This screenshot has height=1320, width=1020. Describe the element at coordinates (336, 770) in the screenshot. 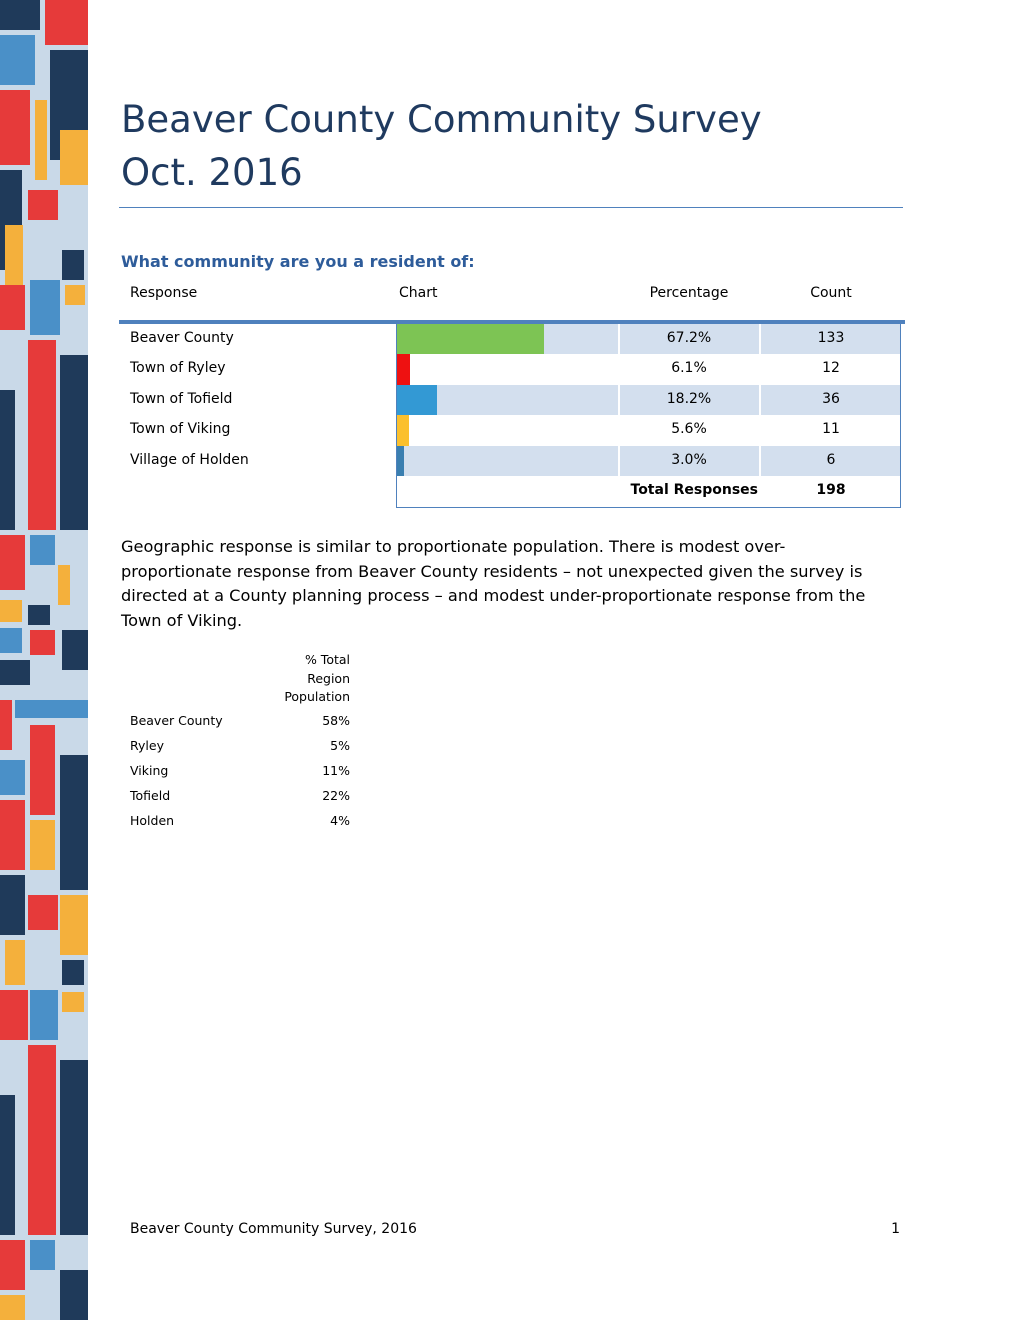

I see `population-share: 11%` at that location.